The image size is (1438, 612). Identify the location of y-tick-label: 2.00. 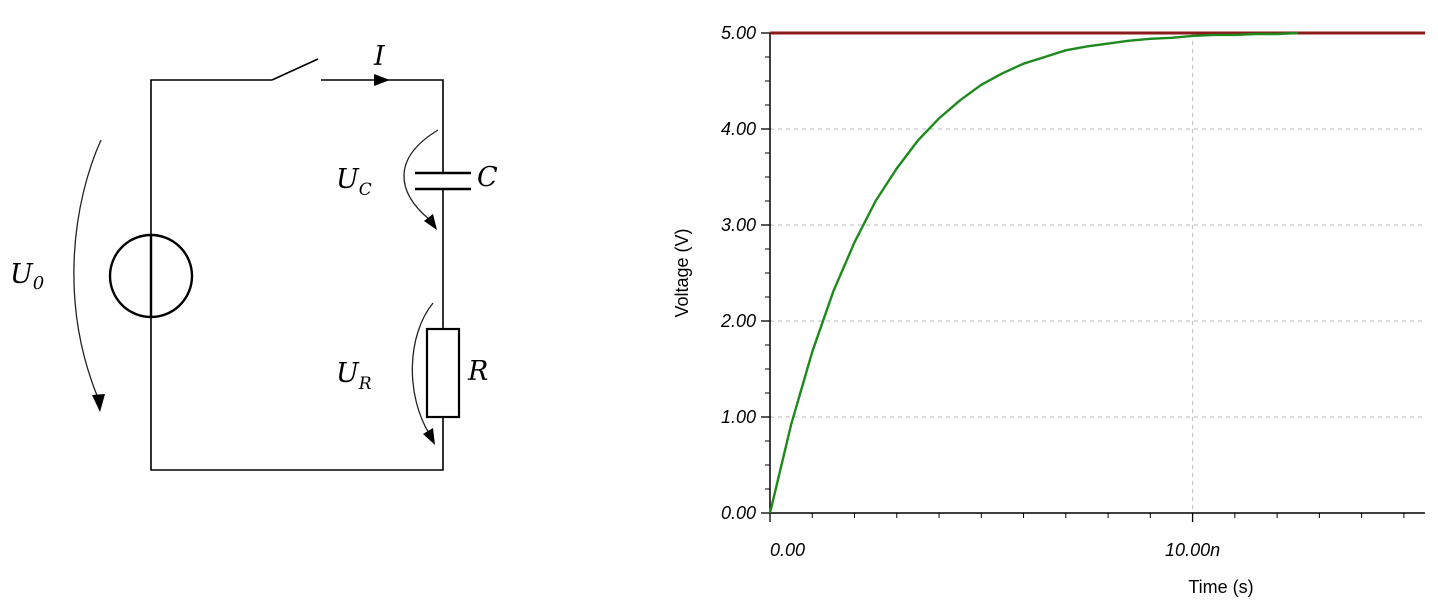
(738, 321).